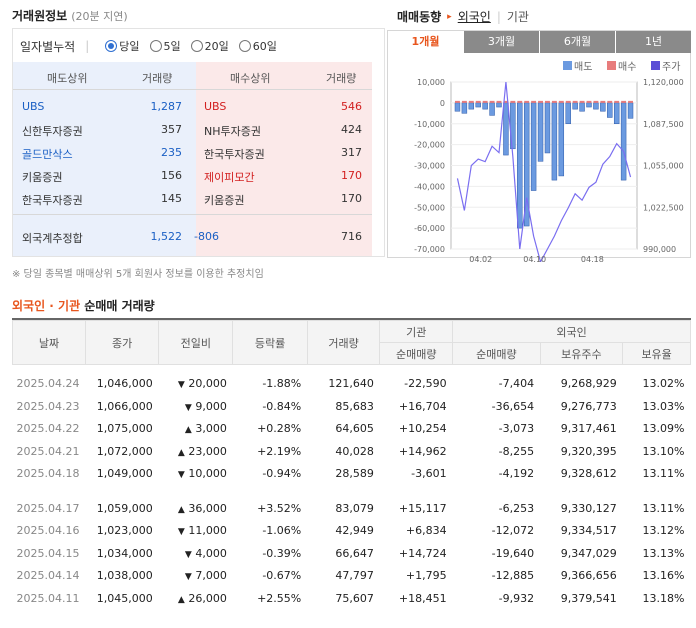 The height and width of the screenshot is (628, 696). What do you see at coordinates (480, 258) in the screenshot?
I see `x-tick-label: 04.02` at bounding box center [480, 258].